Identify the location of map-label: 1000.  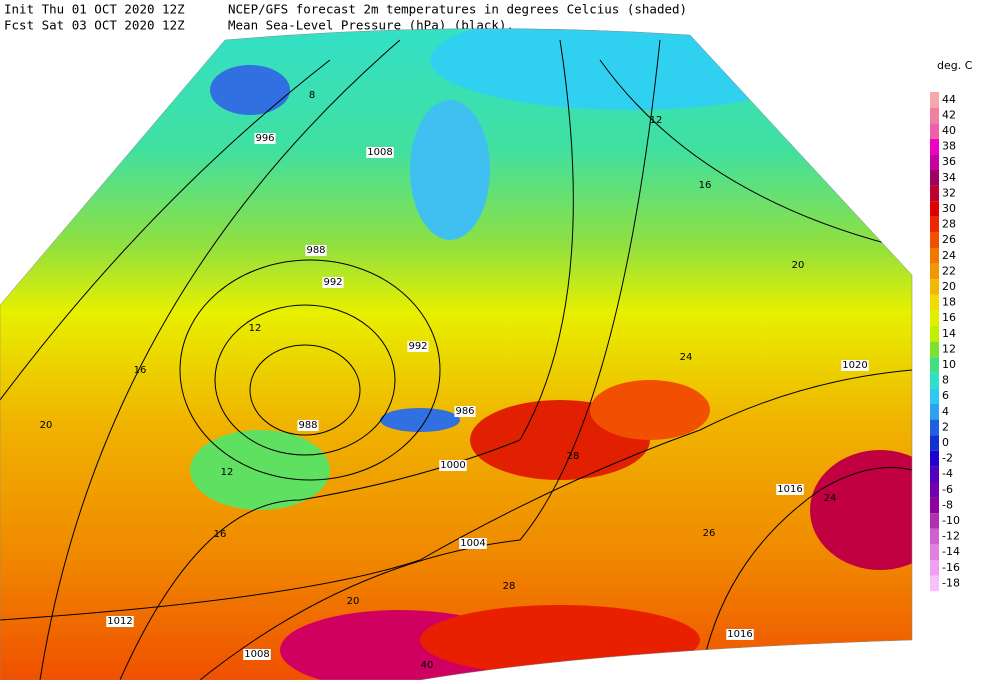
(452, 465).